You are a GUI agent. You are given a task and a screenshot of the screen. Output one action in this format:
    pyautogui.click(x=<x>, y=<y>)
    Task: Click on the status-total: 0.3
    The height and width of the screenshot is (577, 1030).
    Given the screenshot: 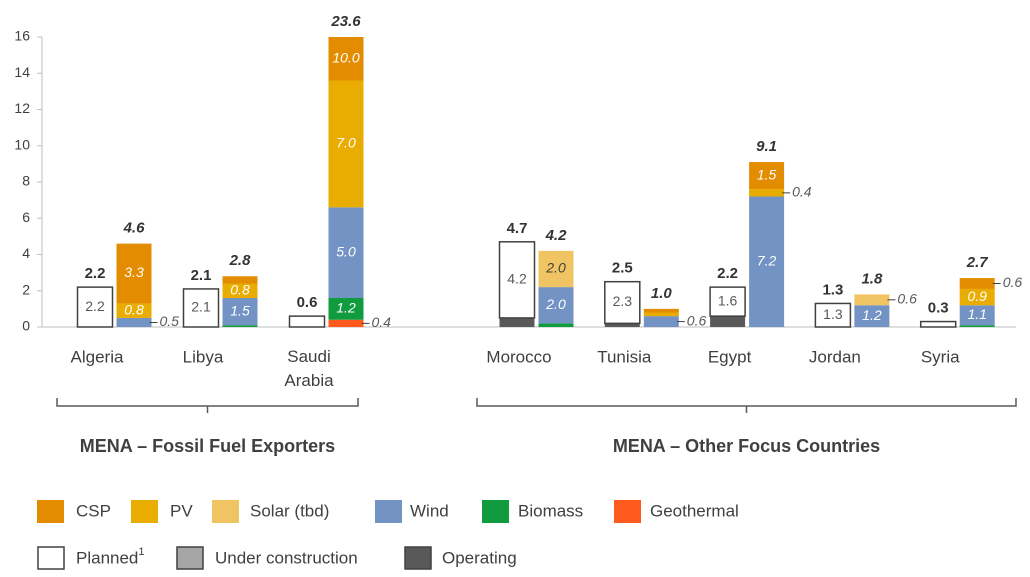 What is the action you would take?
    pyautogui.click(x=938, y=308)
    